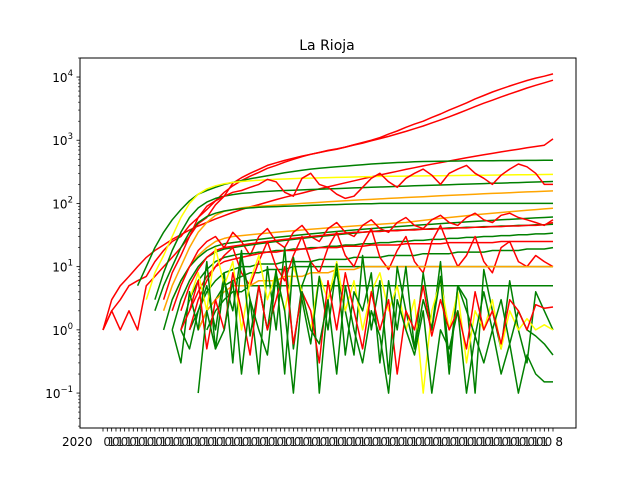 The width and height of the screenshot is (640, 480). What do you see at coordinates (326, 46) in the screenshot?
I see `chart-title: La Rioja` at bounding box center [326, 46].